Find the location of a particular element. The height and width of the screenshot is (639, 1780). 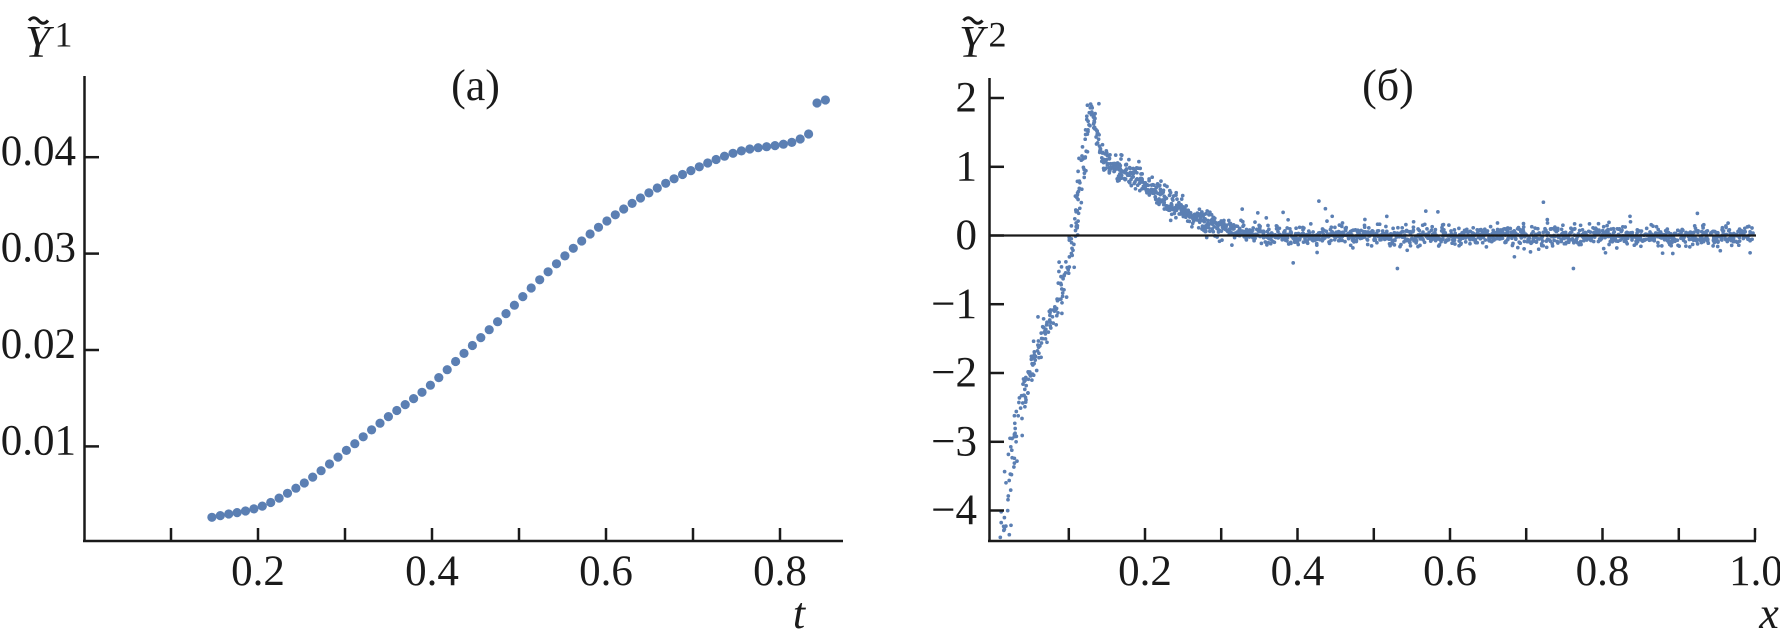

svg-text: t is located at coordinates (800, 613).